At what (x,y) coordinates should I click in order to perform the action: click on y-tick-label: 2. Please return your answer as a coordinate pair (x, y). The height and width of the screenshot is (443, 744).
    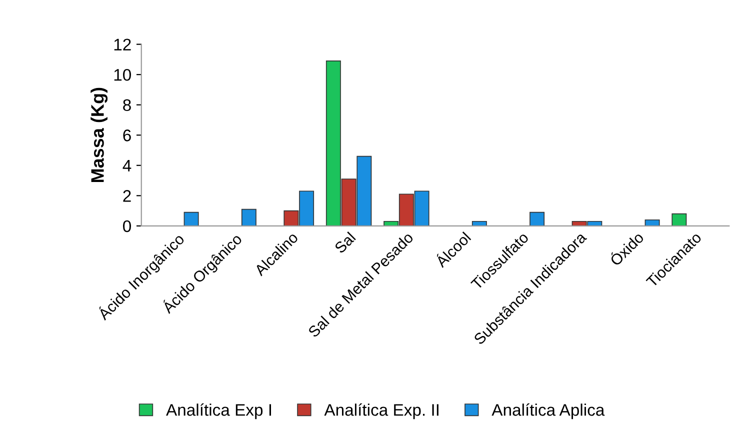
    Looking at the image, I should click on (127, 196).